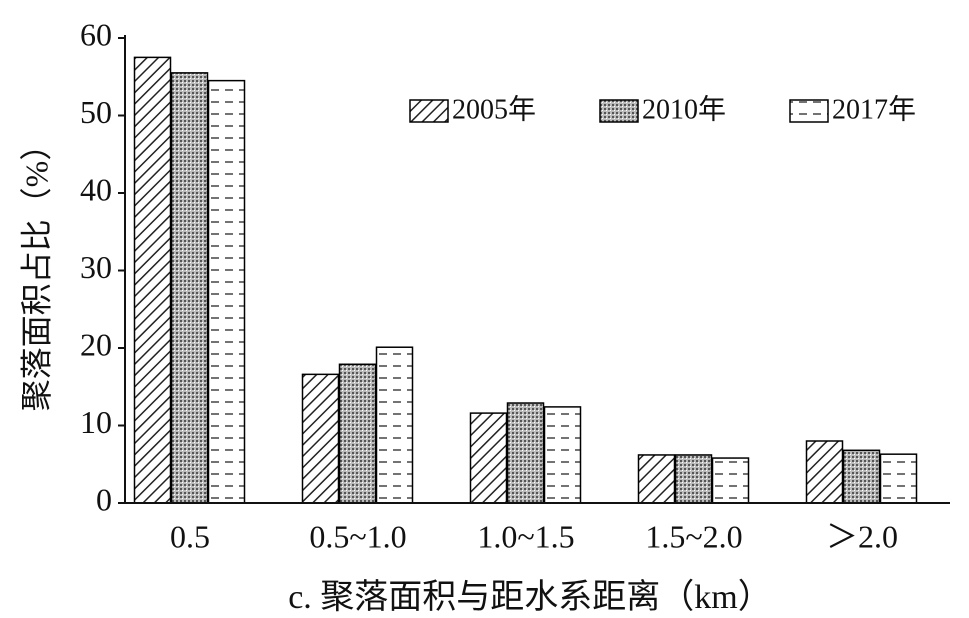  Describe the element at coordinates (96, 34) in the screenshot. I see `y-tick-label: 60` at that location.